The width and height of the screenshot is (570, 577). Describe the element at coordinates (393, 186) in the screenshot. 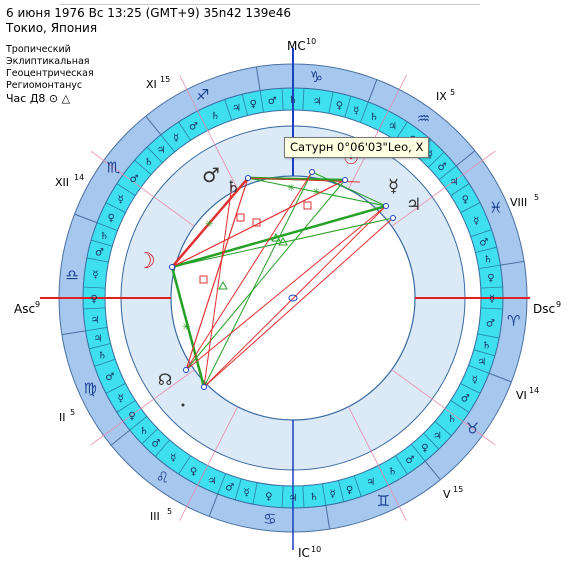

I see `mercury-icon: ☿` at that location.